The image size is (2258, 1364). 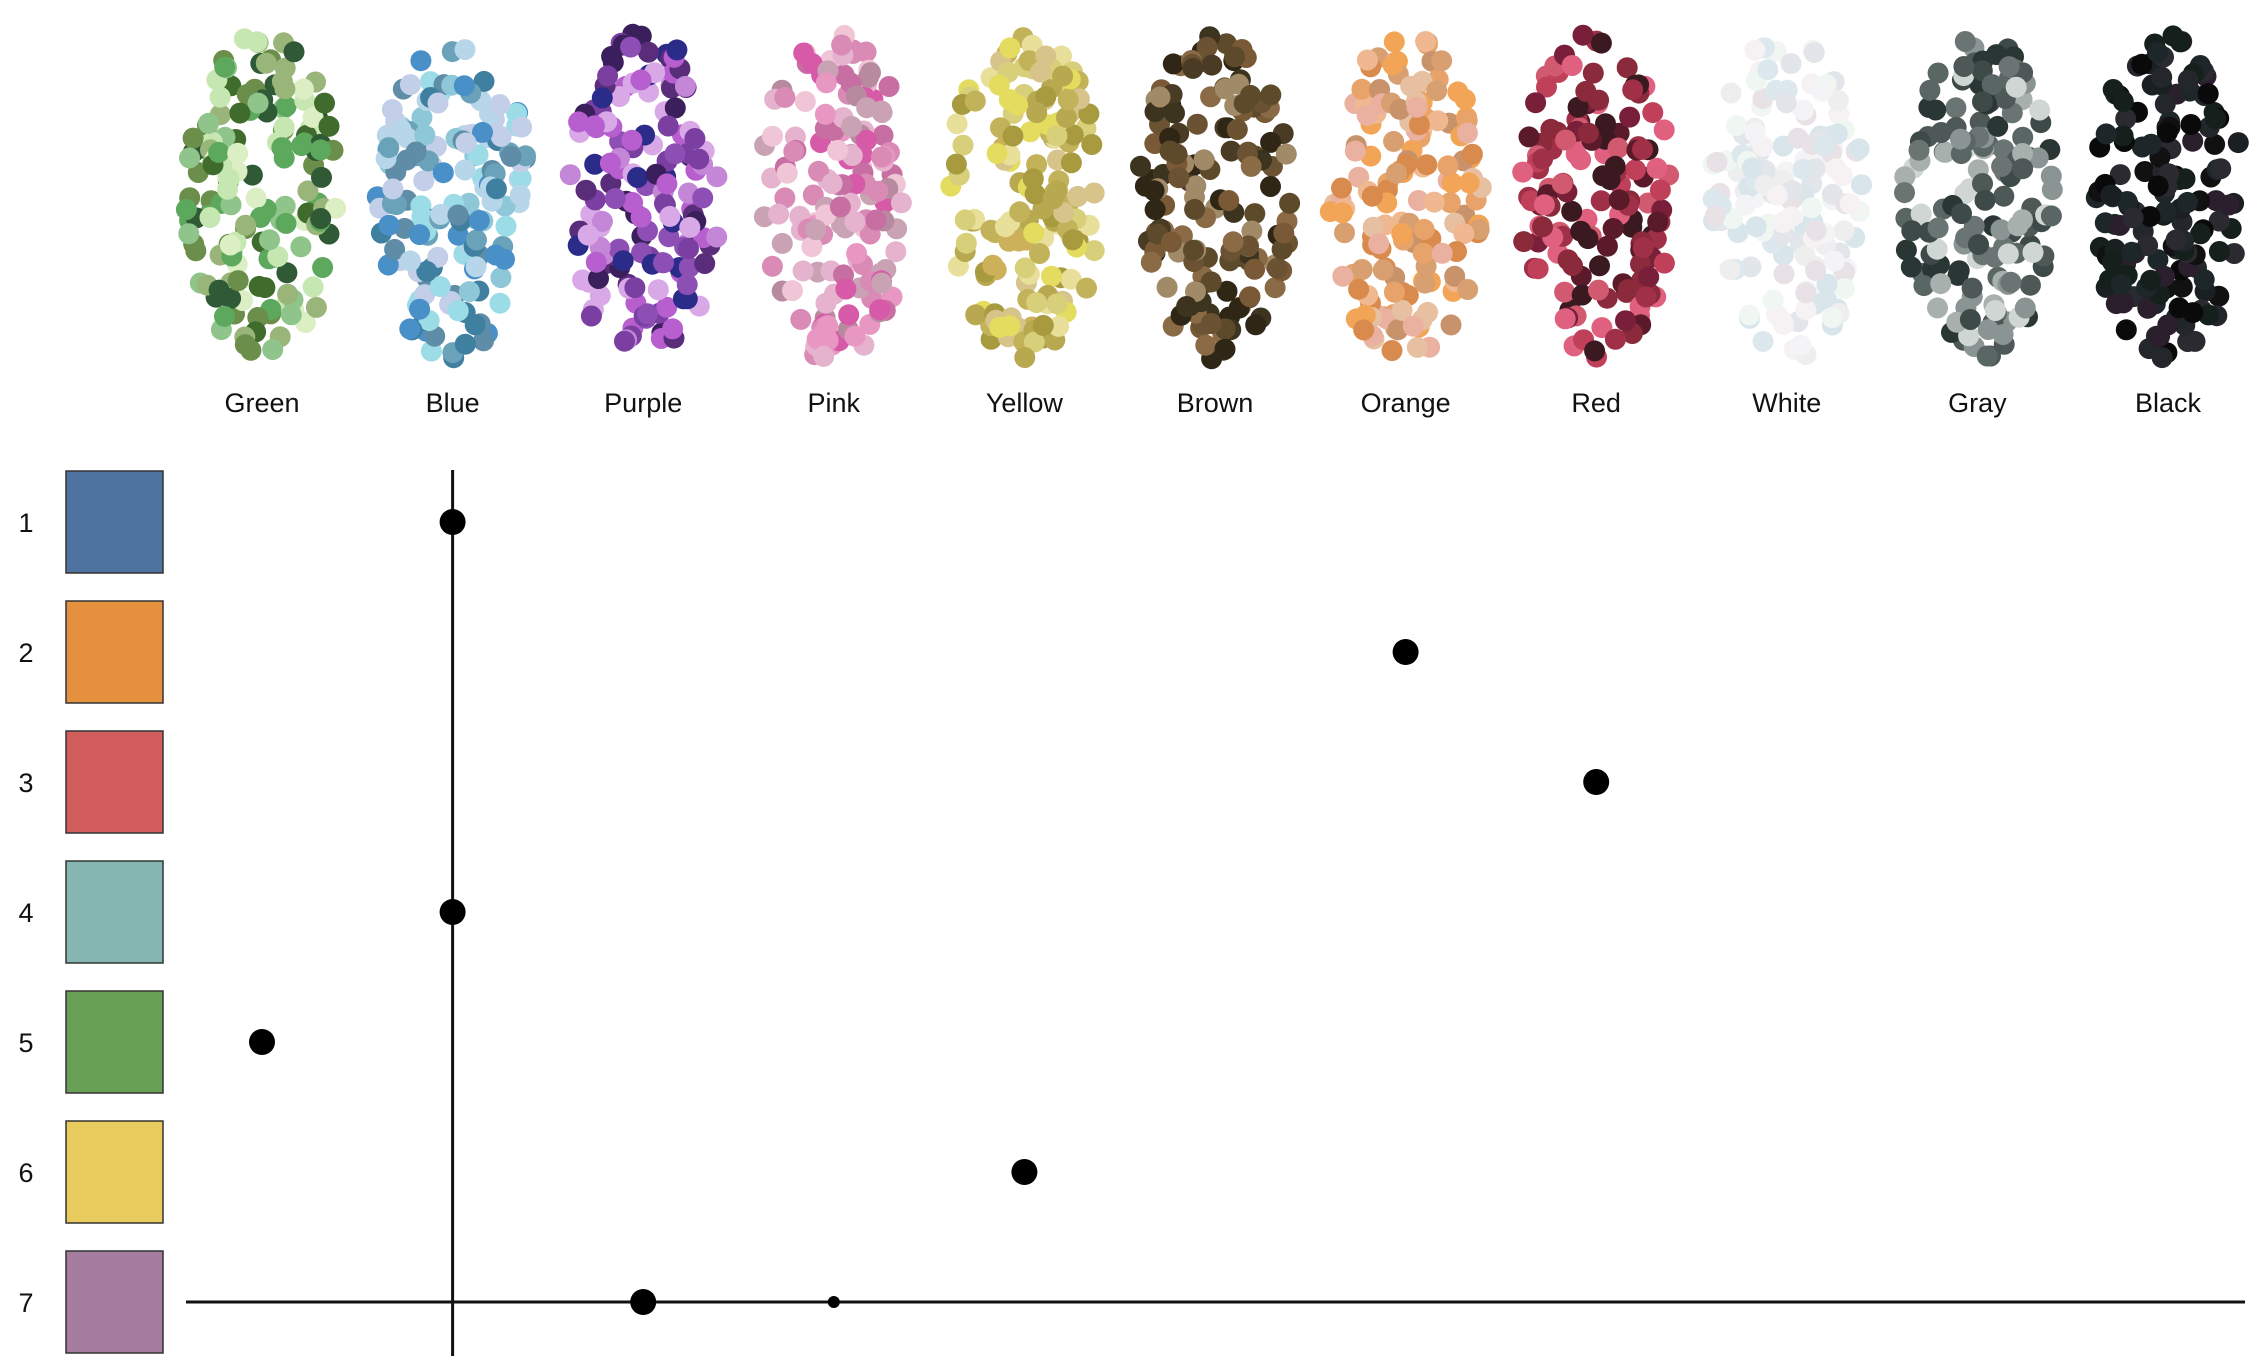 What do you see at coordinates (834, 403) in the screenshot?
I see `column-label-pink: Pink` at bounding box center [834, 403].